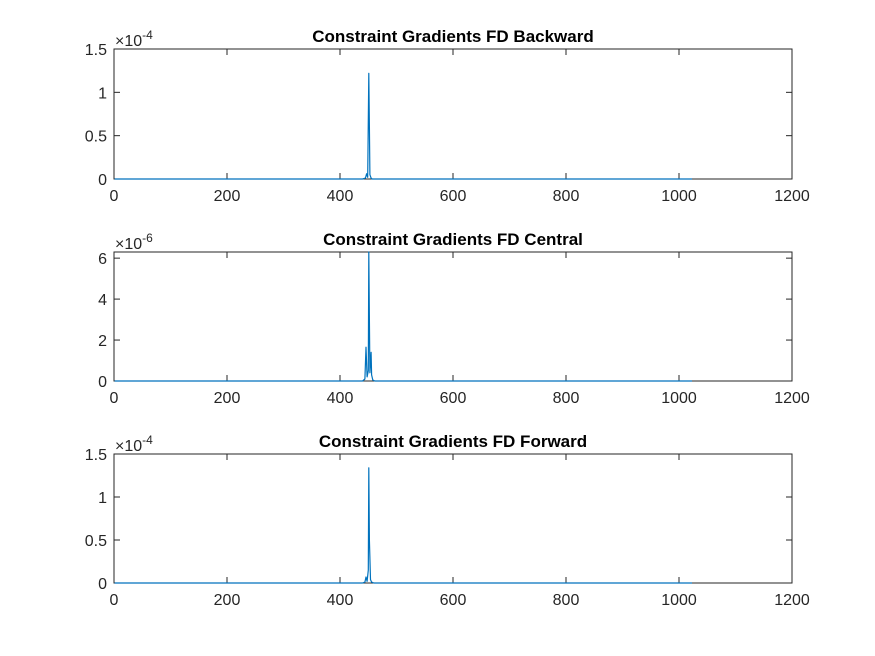  I want to click on y-exponent-label: ×10⁻⁶, so click(134, 242).